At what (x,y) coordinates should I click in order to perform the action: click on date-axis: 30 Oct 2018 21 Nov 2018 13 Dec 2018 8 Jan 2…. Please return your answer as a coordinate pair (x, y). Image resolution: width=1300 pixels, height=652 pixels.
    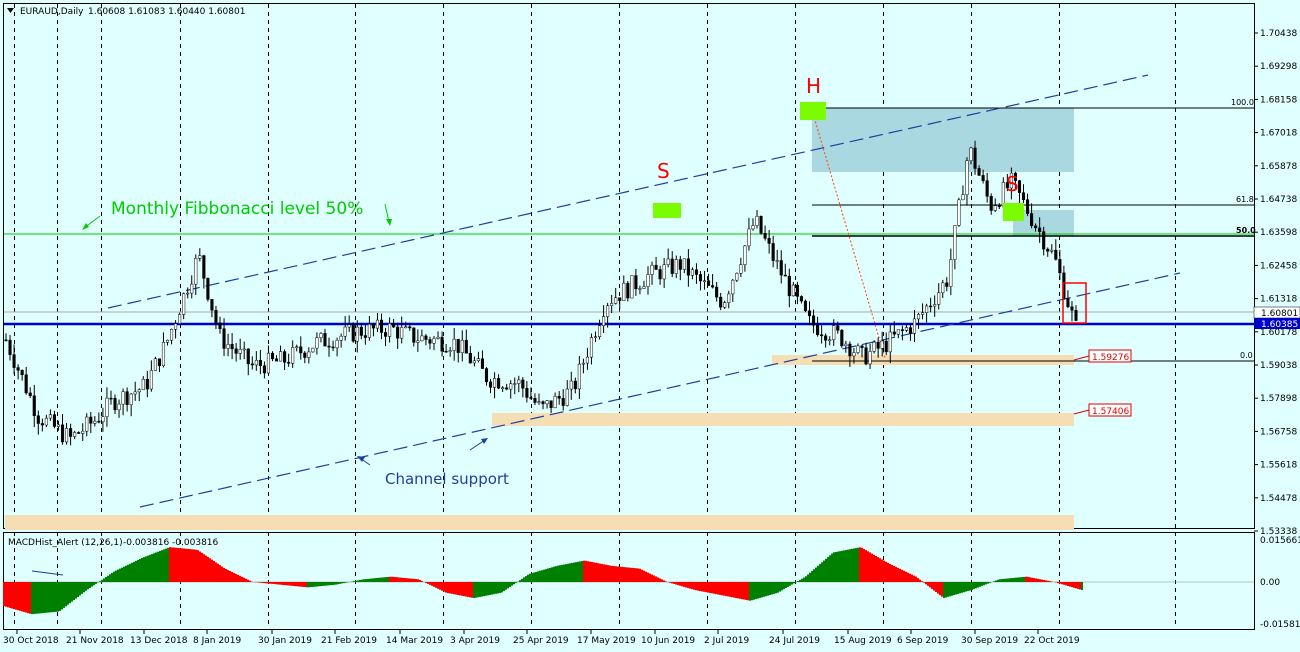
    Looking at the image, I should click on (541, 637).